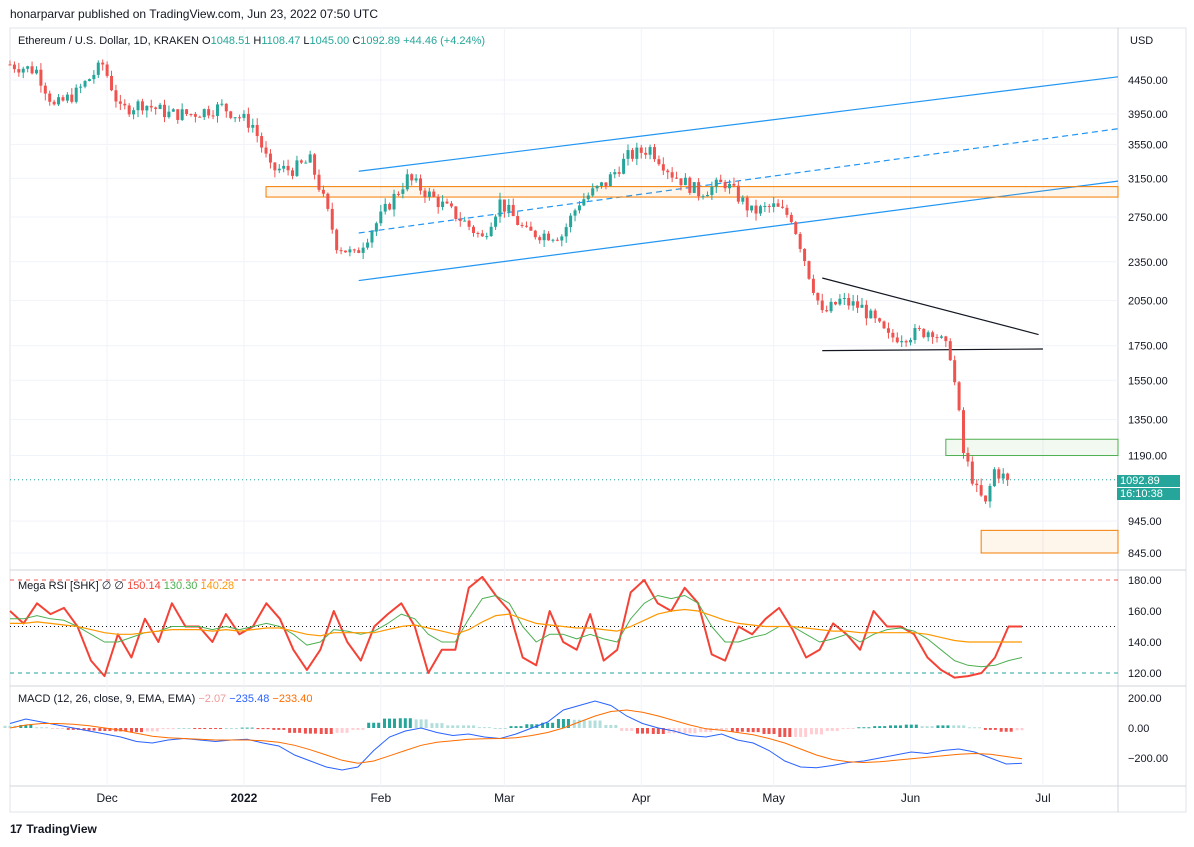 The width and height of the screenshot is (1194, 847). What do you see at coordinates (53, 829) in the screenshot?
I see `tradingview-footer: 17 TradingView` at bounding box center [53, 829].